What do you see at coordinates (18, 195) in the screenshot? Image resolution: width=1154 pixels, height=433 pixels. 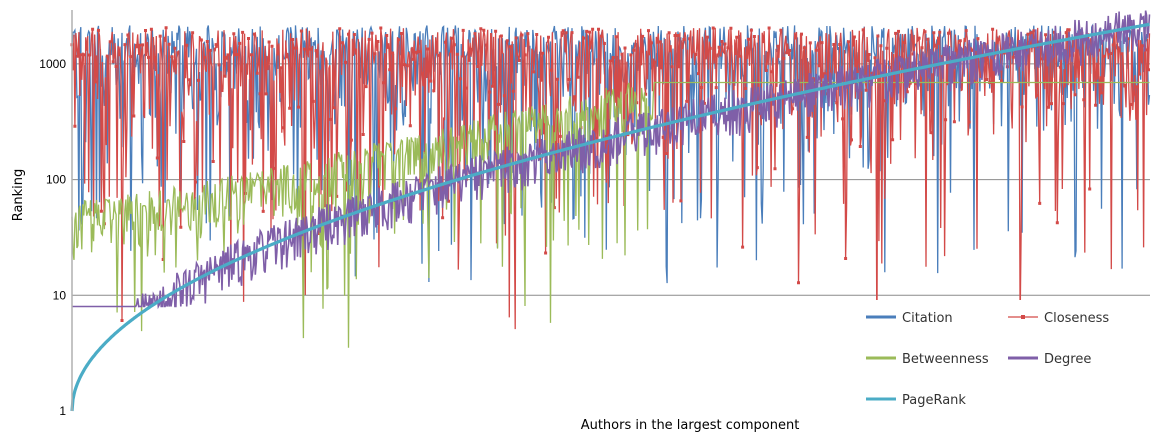 I see `y-axis-title: Ranking` at bounding box center [18, 195].